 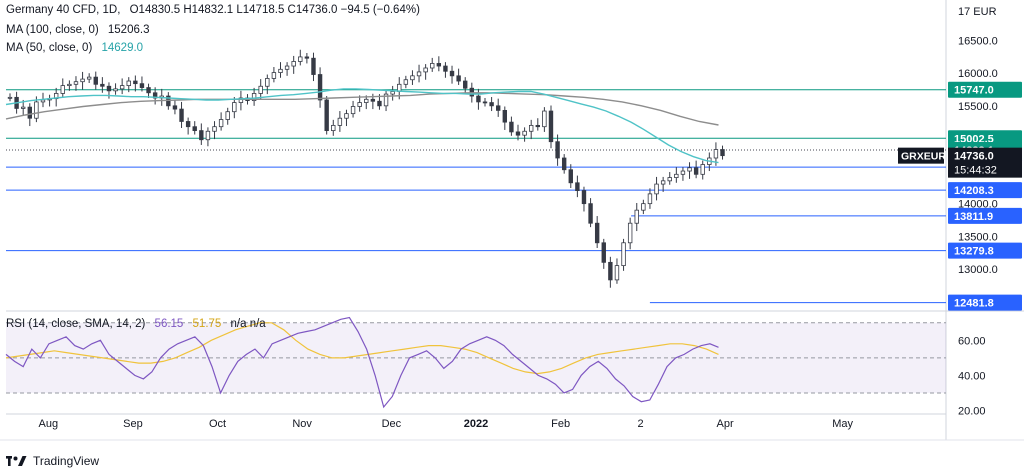 I want to click on price-tick: 16500.0, so click(x=978, y=42).